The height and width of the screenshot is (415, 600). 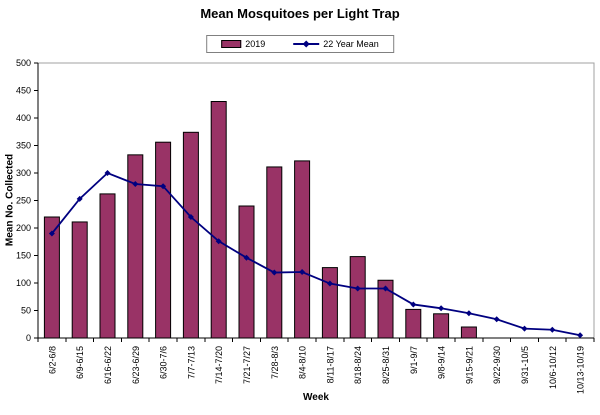 What do you see at coordinates (164, 362) in the screenshot?
I see `x-category-label: 6/30-7/6` at bounding box center [164, 362].